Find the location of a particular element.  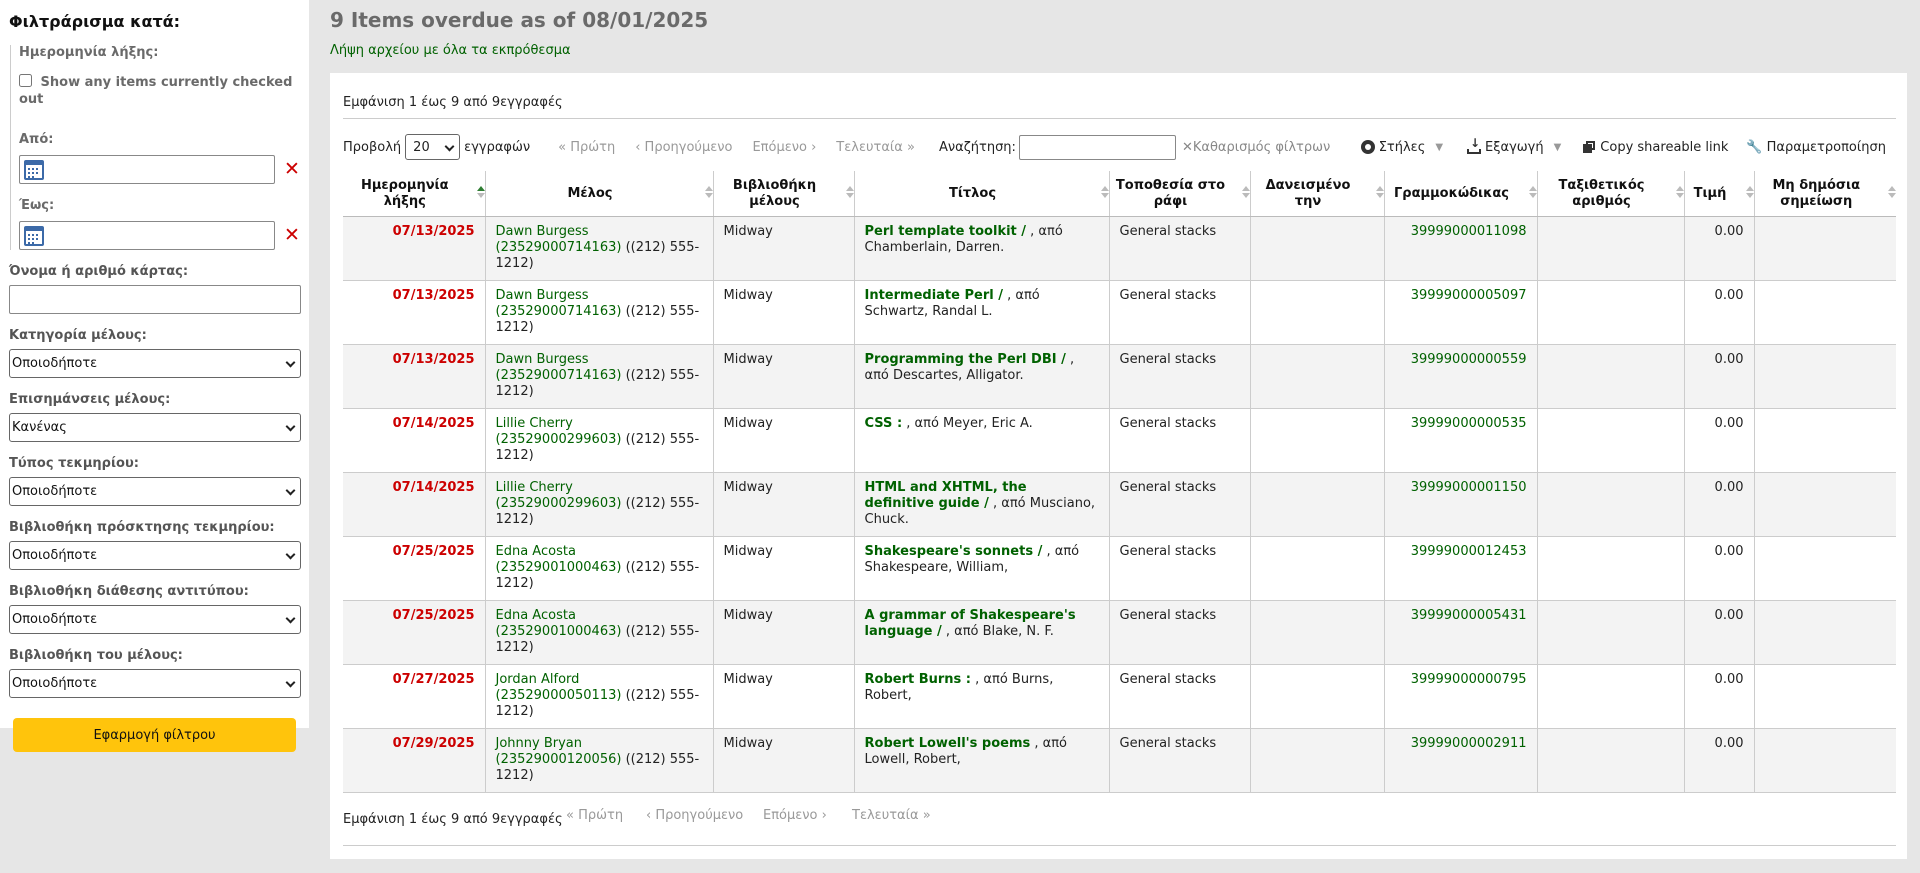

author-text: , από Lowell, Robert, is located at coordinates (966, 751).